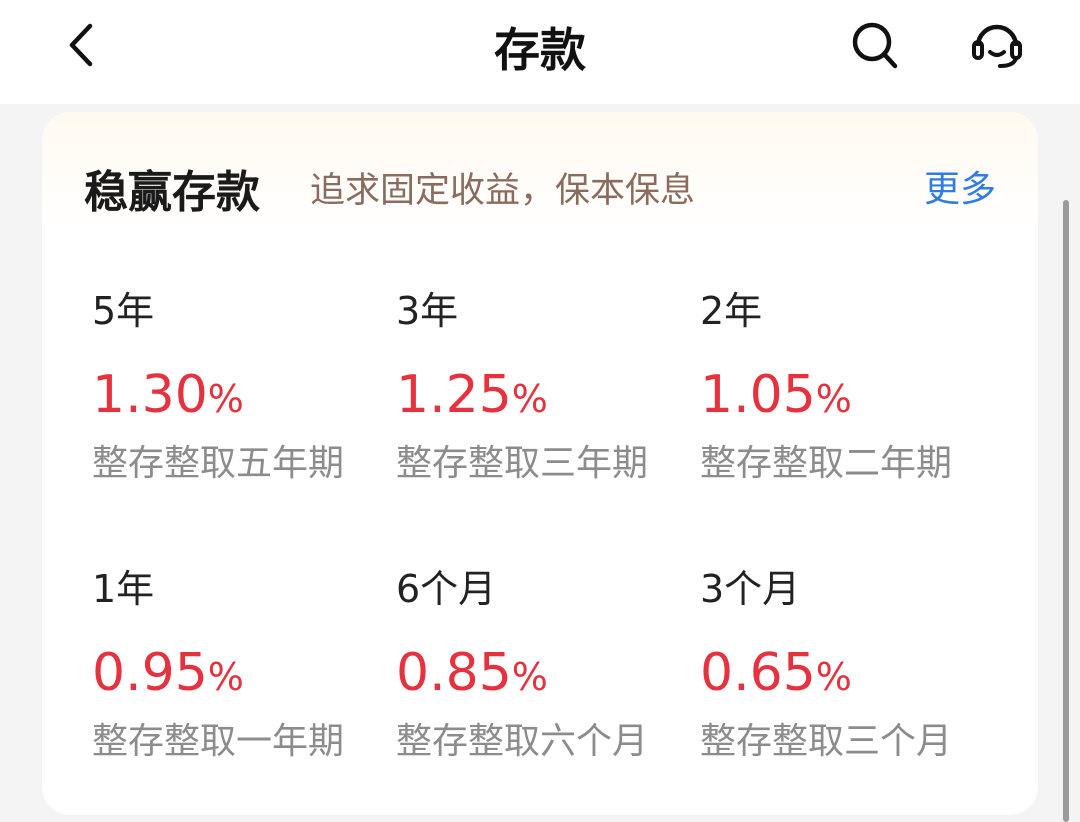 This screenshot has width=1080, height=822. What do you see at coordinates (875, 45) in the screenshot?
I see `search-icon` at bounding box center [875, 45].